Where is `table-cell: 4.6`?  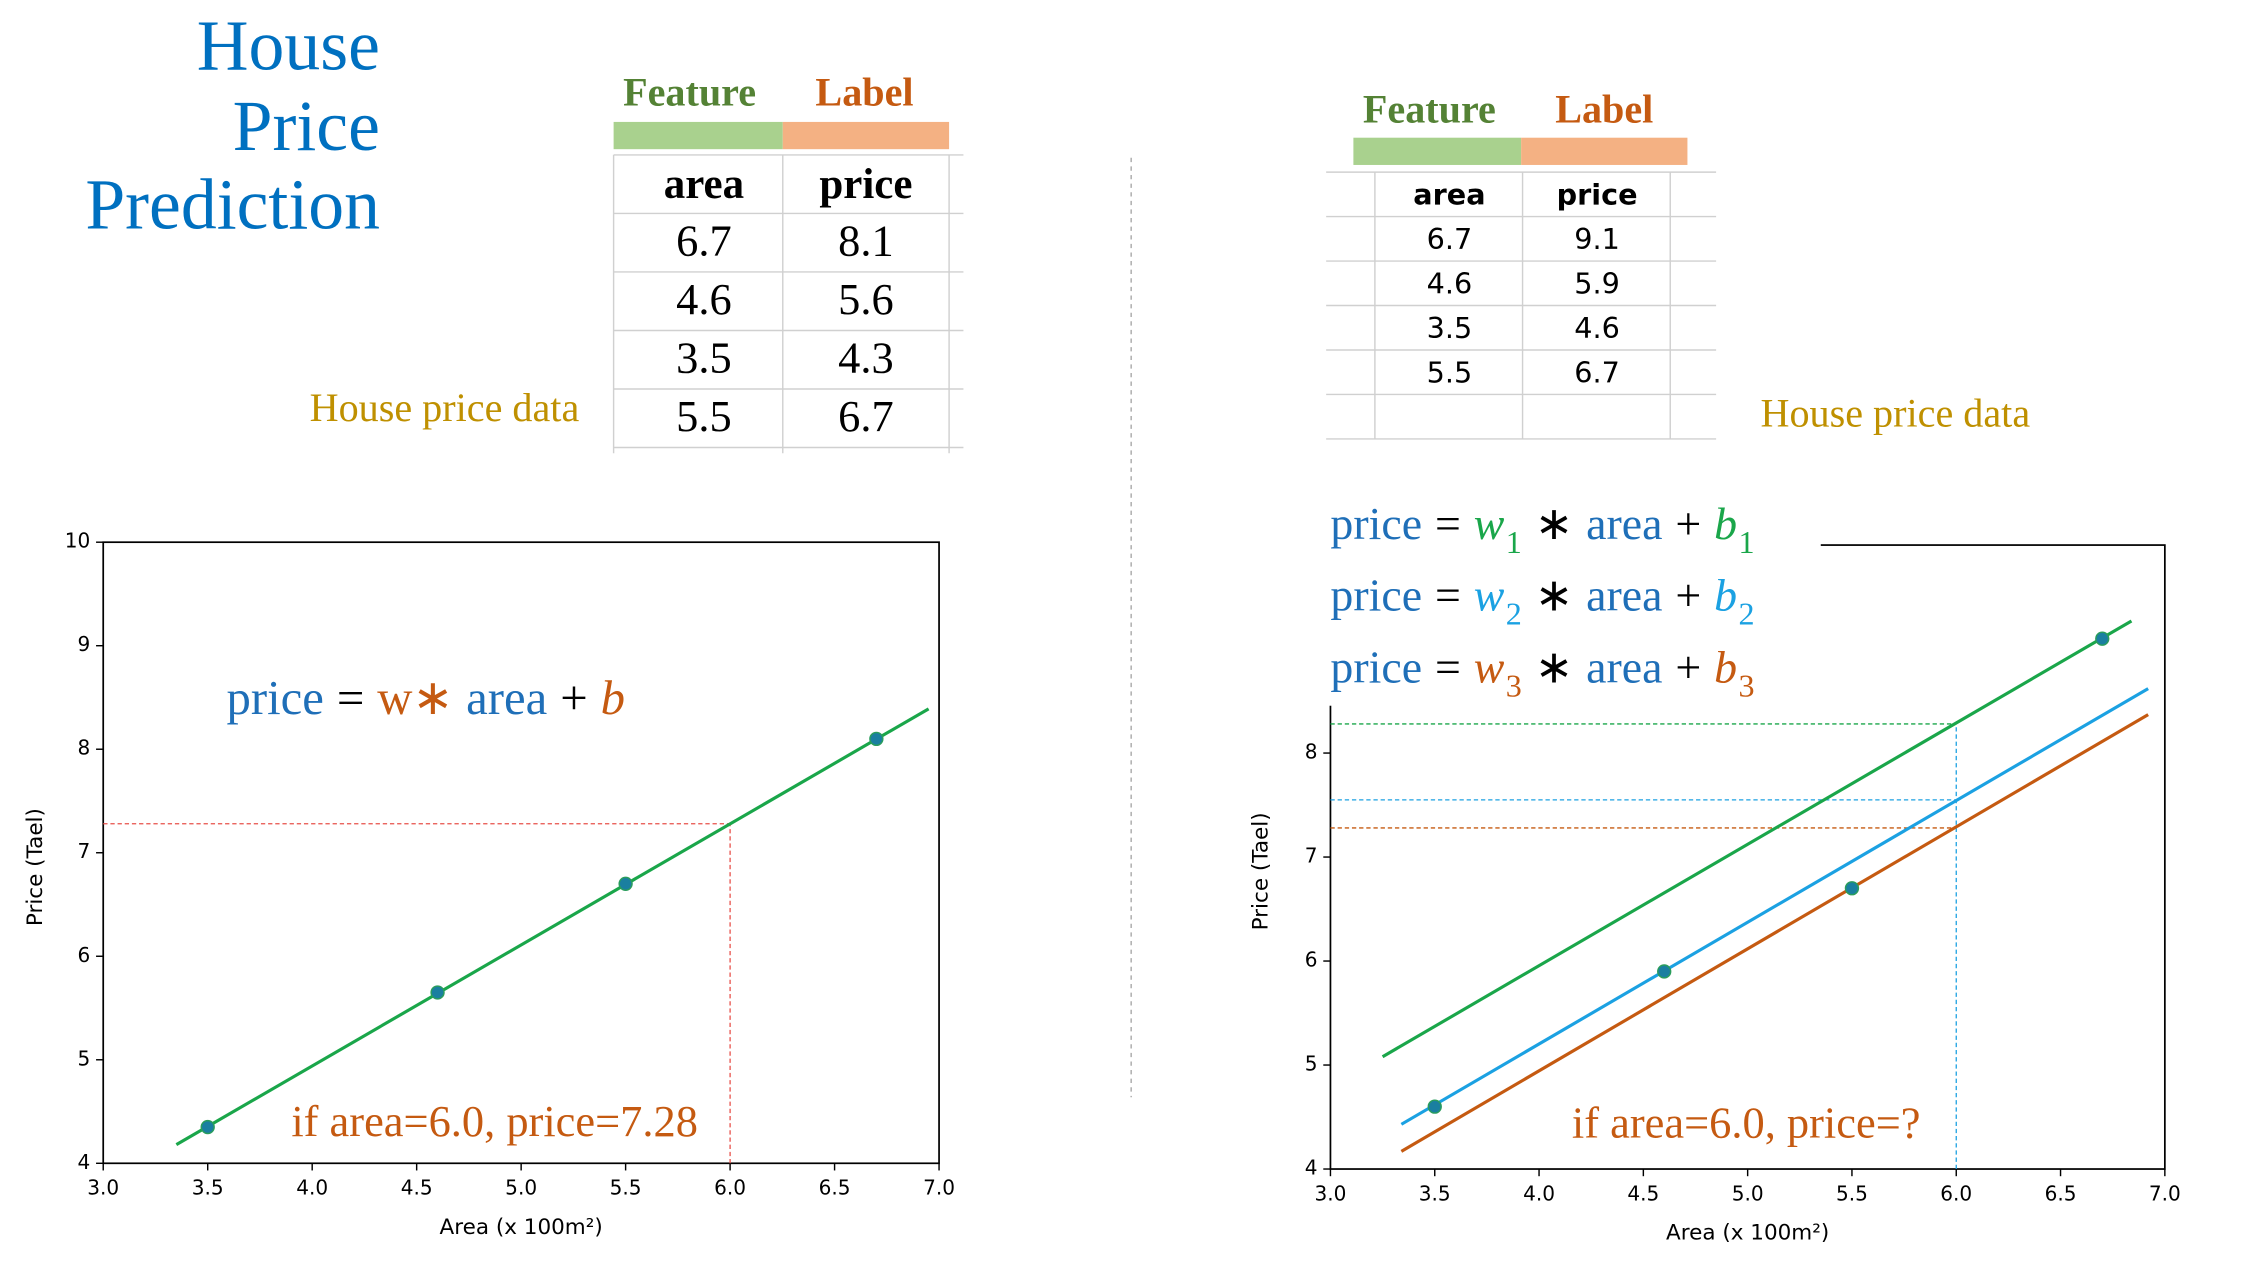 table-cell: 4.6 is located at coordinates (1597, 328).